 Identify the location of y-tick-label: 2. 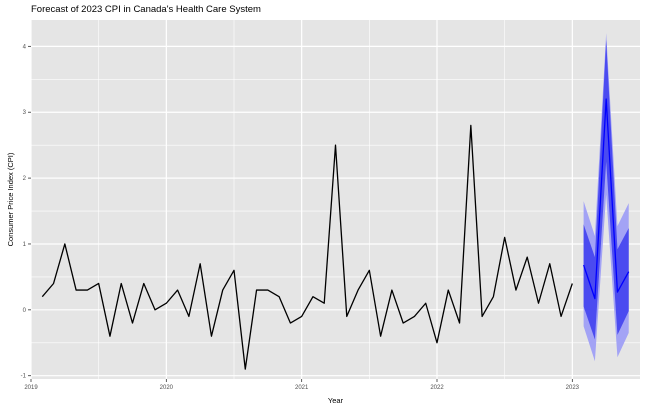
(25, 179).